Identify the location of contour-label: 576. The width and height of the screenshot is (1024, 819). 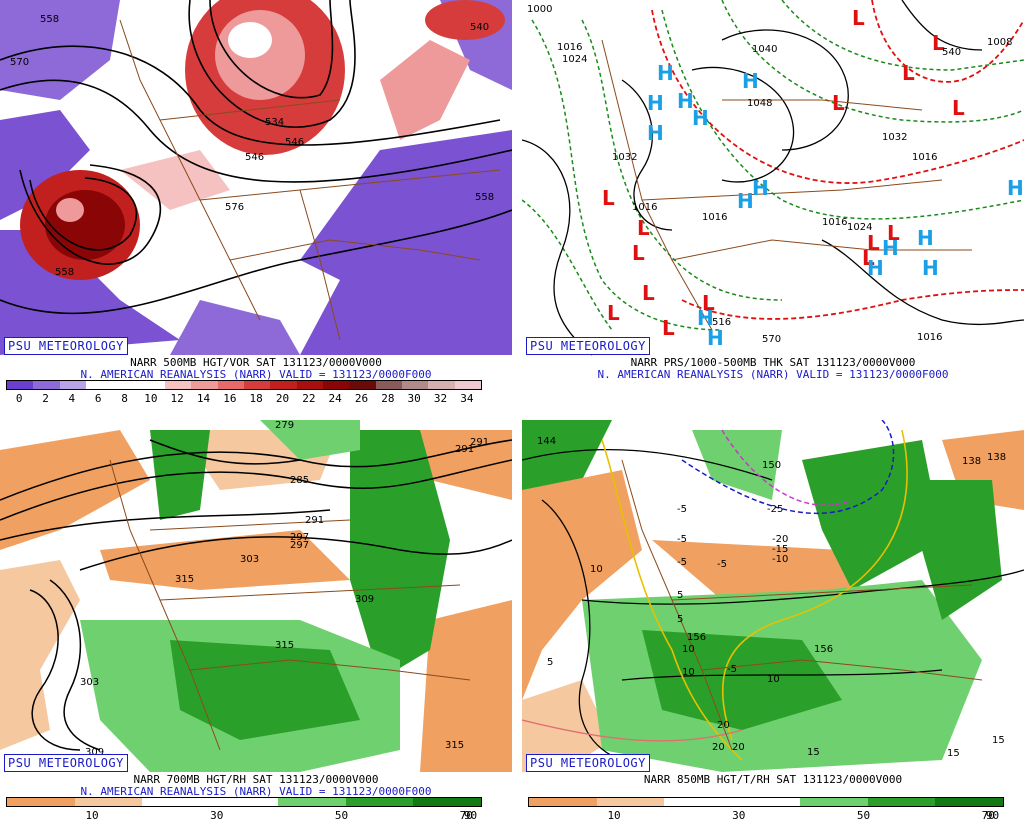
(234, 207).